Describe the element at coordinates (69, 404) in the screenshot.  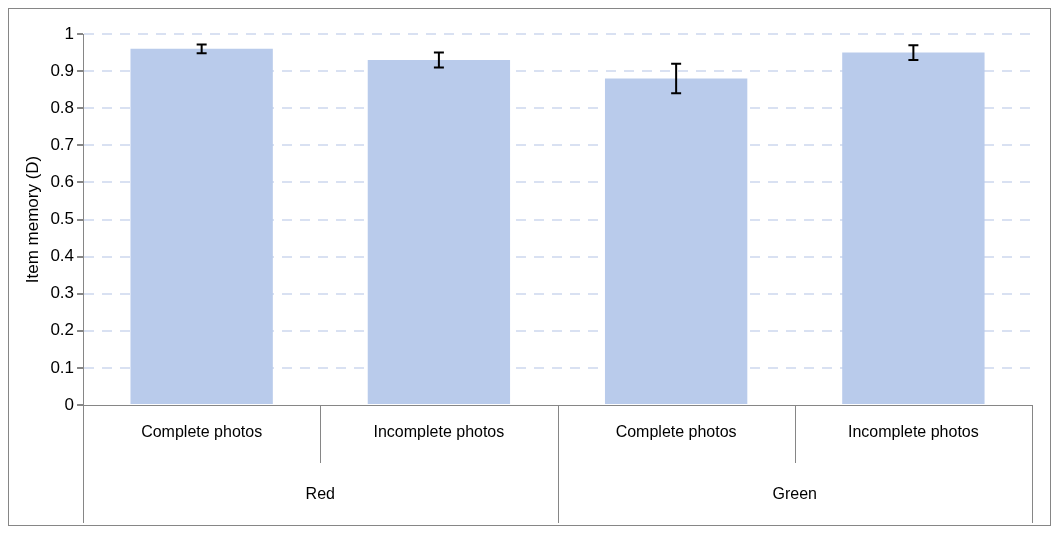
I see `y-tick-label: 0` at that location.